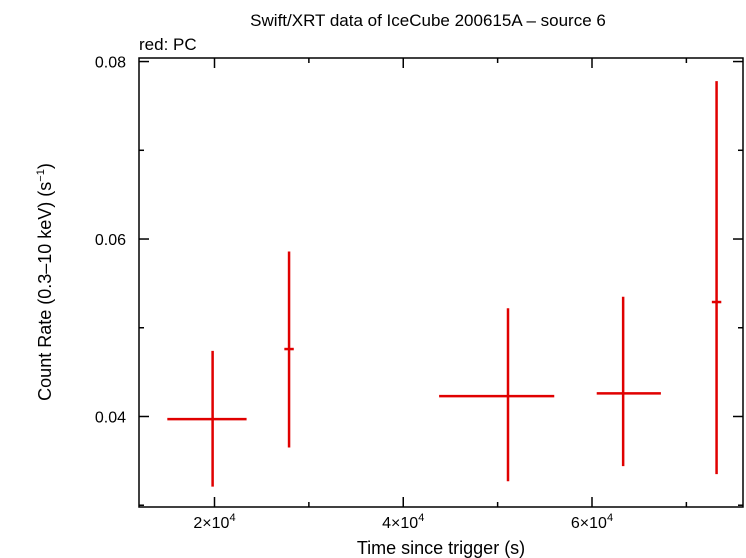 The image size is (746, 558). What do you see at coordinates (45, 291) in the screenshot?
I see `y-axis-label-main: Count Rate (0.3–10 keV) (s` at bounding box center [45, 291].